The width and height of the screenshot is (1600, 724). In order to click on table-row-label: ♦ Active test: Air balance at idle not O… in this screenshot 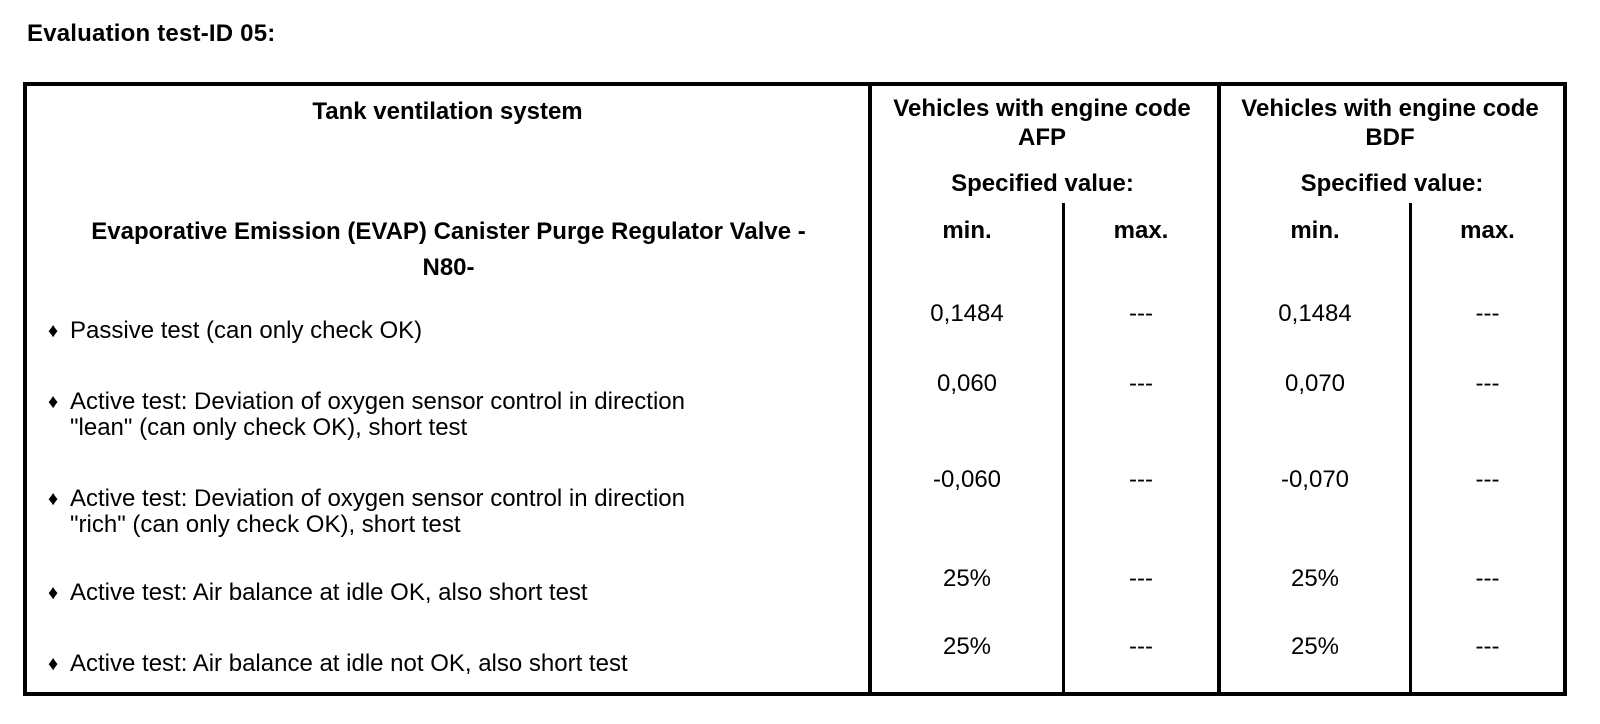, I will do `click(338, 664)`.